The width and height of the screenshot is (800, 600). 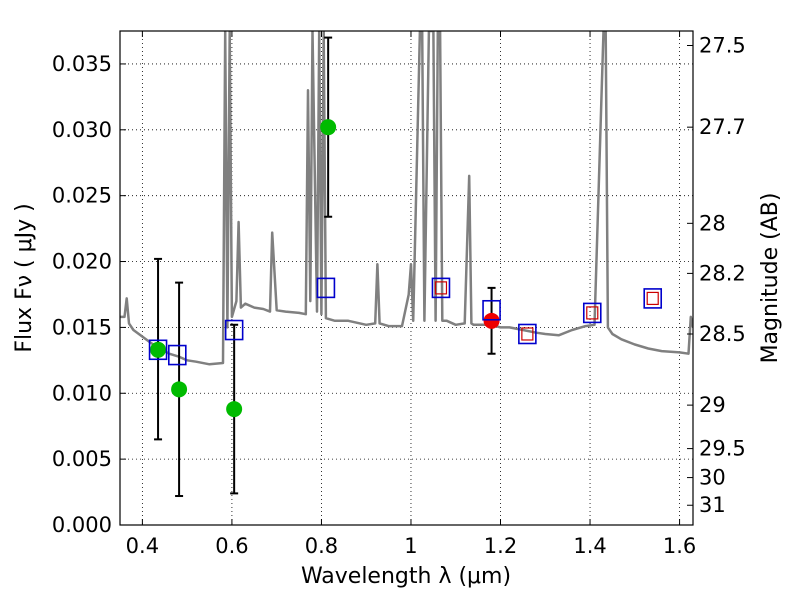 What do you see at coordinates (589, 546) in the screenshot?
I see `x-tick-label: 1.4` at bounding box center [589, 546].